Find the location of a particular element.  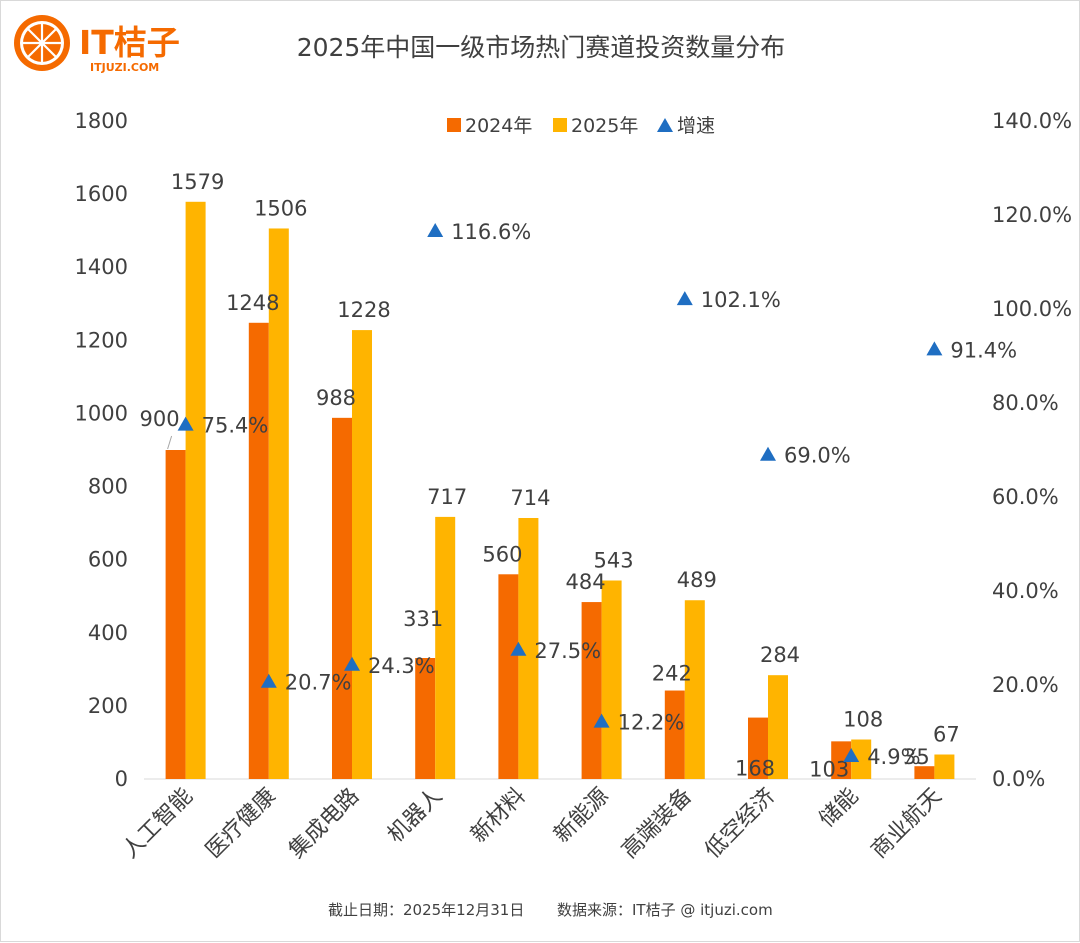

label-leader-line is located at coordinates (170, 442).